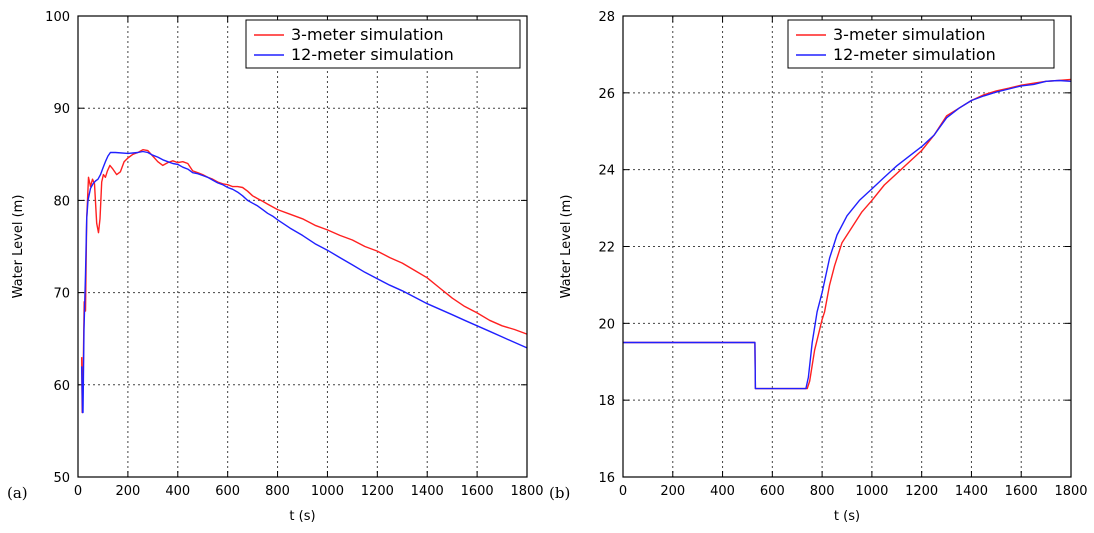 The width and height of the screenshot is (1094, 533). What do you see at coordinates (606, 94) in the screenshot?
I see `y-tick-label: 26` at bounding box center [606, 94].